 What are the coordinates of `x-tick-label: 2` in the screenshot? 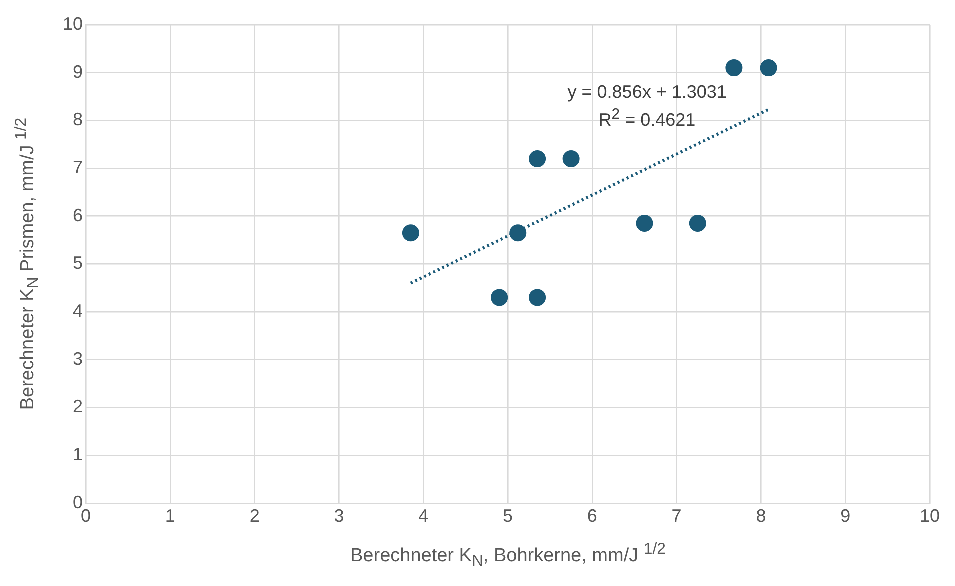 It's located at (255, 516).